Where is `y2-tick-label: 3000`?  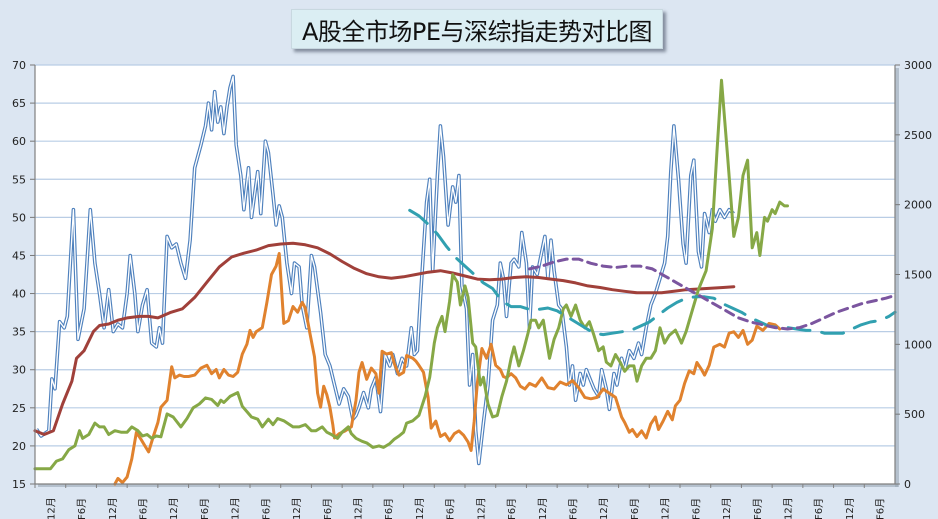
y2-tick-label: 3000 is located at coordinates (918, 65).